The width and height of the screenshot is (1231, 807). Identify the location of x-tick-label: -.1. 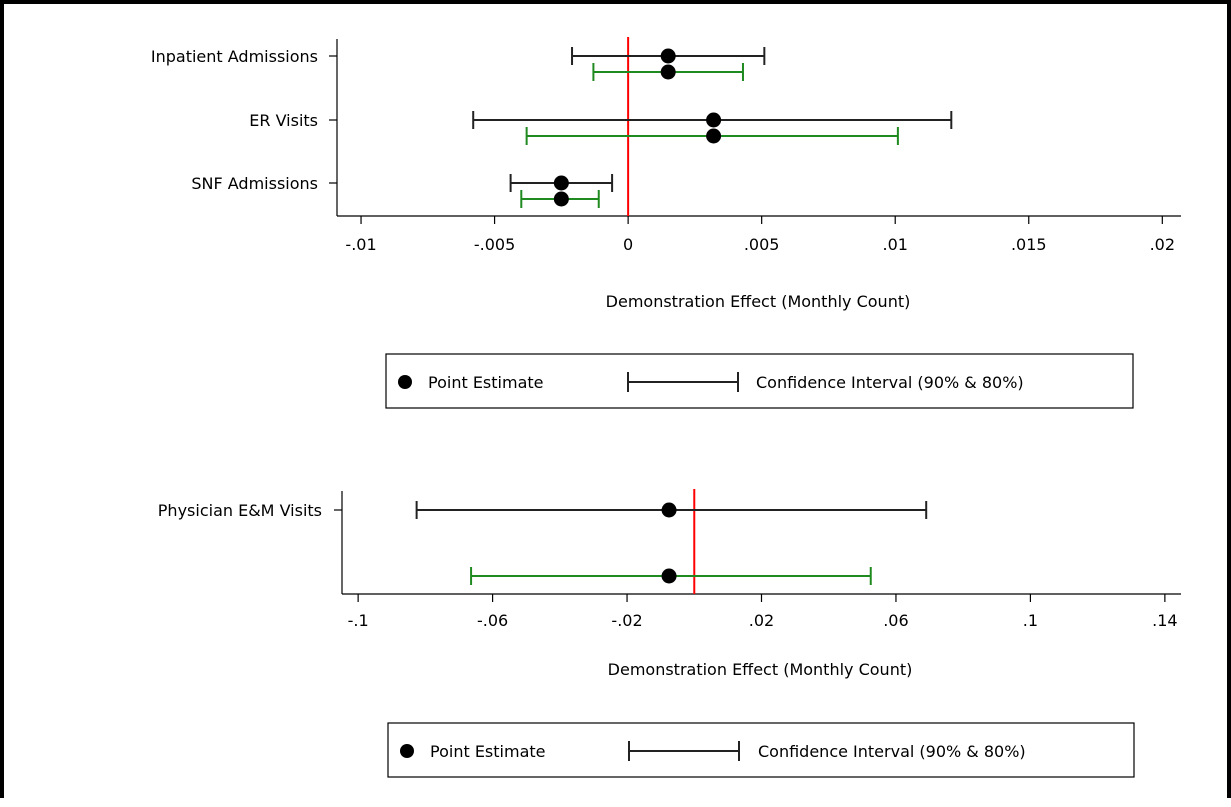
(358, 620).